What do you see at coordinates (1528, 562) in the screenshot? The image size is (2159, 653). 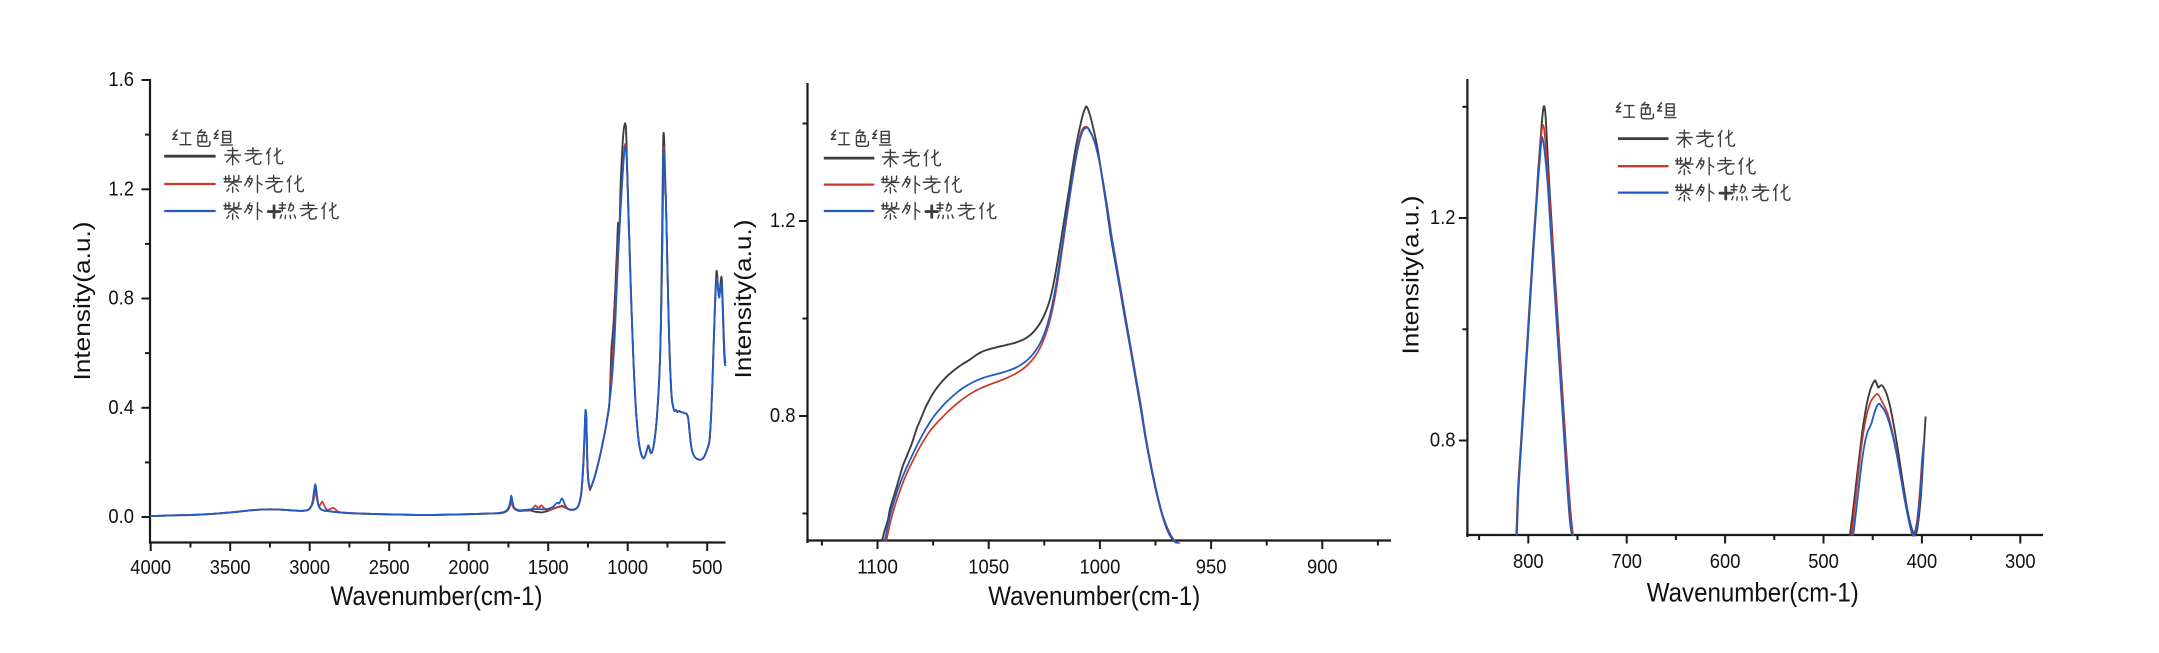 I see `svg-text: 800` at bounding box center [1528, 562].